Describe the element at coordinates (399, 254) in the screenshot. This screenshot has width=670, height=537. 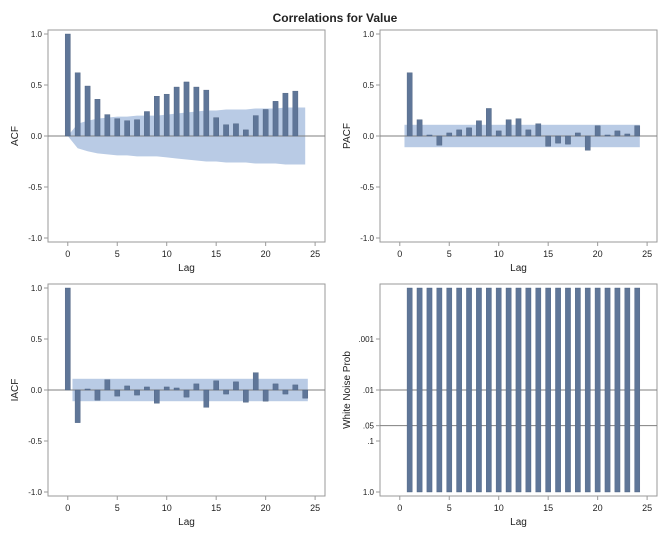
I see `pacf-x-tick-label: 0` at that location.